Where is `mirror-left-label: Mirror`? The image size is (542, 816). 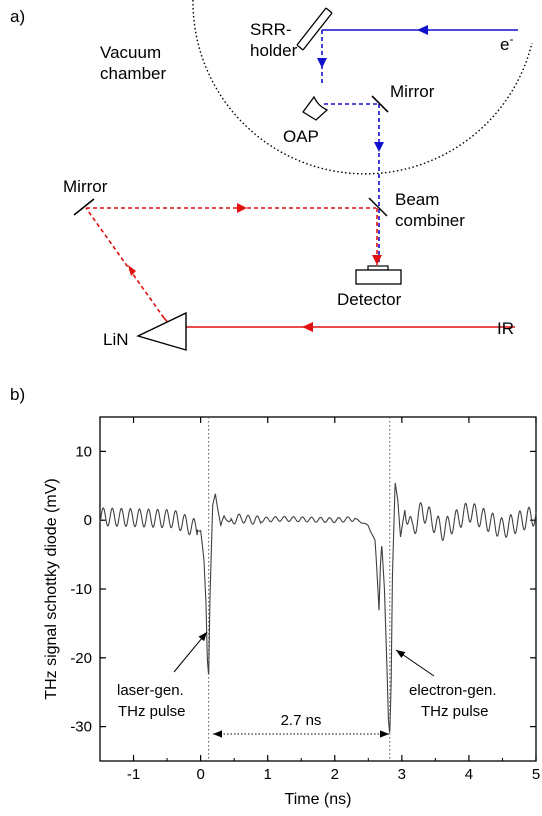 mirror-left-label: Mirror is located at coordinates (85, 186).